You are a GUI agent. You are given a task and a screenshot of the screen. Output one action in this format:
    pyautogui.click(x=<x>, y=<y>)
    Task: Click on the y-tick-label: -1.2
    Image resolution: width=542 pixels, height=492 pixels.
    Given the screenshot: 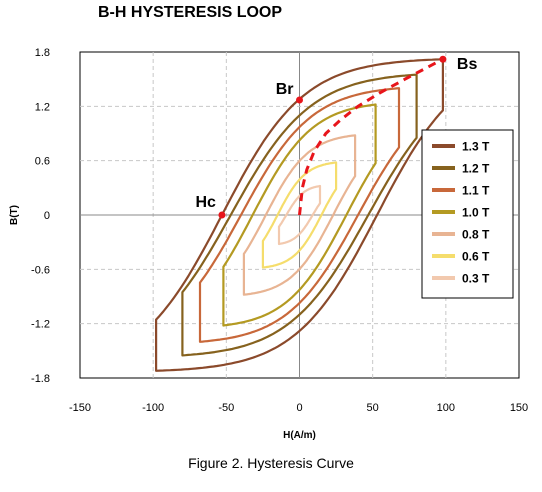 What is the action you would take?
    pyautogui.click(x=40, y=325)
    